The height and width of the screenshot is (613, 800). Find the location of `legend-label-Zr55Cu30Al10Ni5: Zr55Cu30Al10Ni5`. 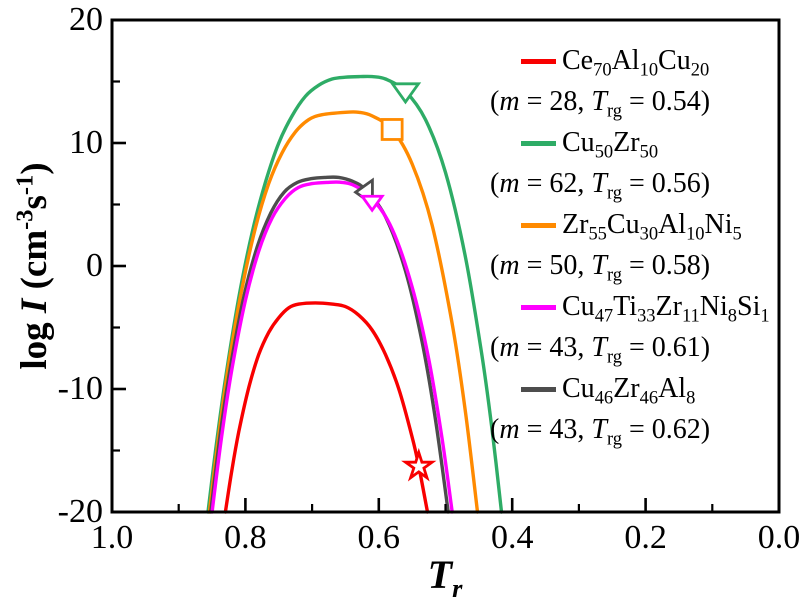

legend-label-Zr55Cu30Al10Ni5: Zr55Cu30Al10Ni5 is located at coordinates (630, 224).